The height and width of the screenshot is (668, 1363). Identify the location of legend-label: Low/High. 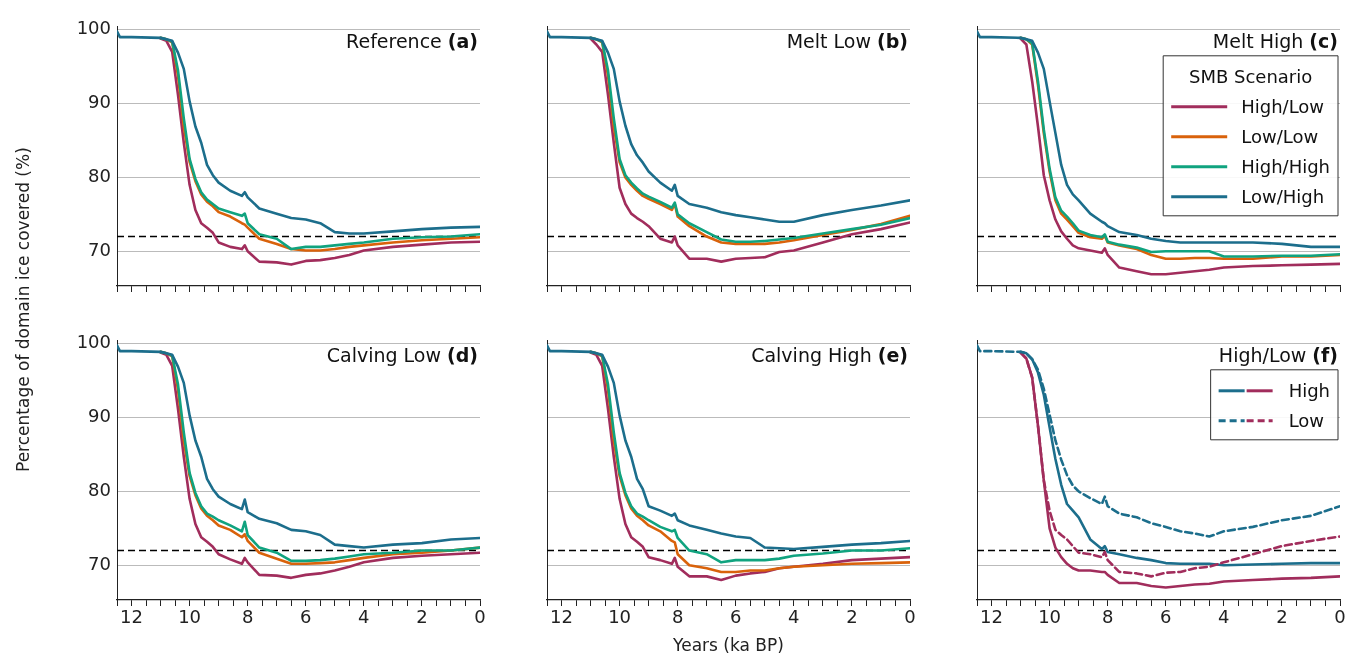
(1283, 196).